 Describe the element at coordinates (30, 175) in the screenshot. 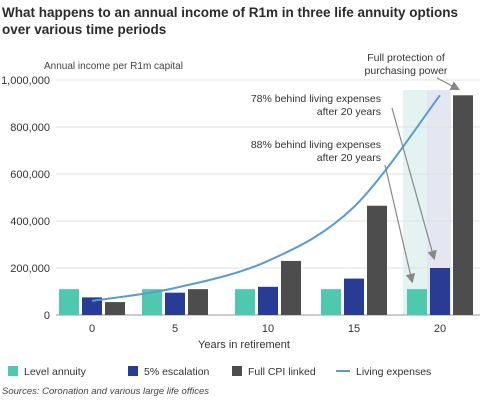

I see `y-tick-label: 600,000` at that location.